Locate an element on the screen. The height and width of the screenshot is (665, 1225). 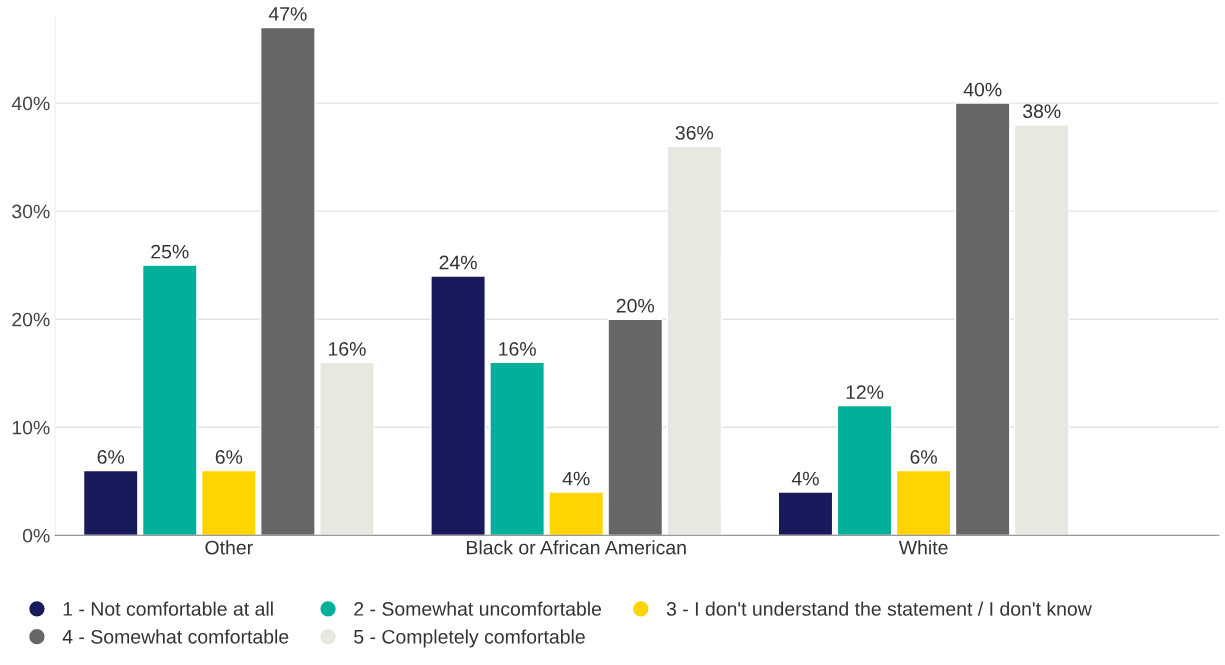
x-tick-label: Black or African American is located at coordinates (576, 547).